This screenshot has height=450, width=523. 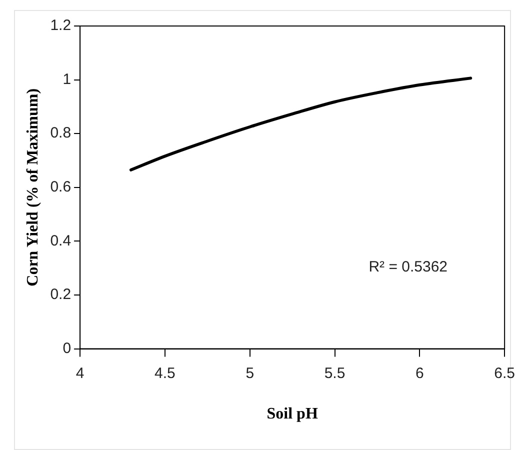 What do you see at coordinates (408, 267) in the screenshot?
I see `annotation: R² = 0.5362` at bounding box center [408, 267].